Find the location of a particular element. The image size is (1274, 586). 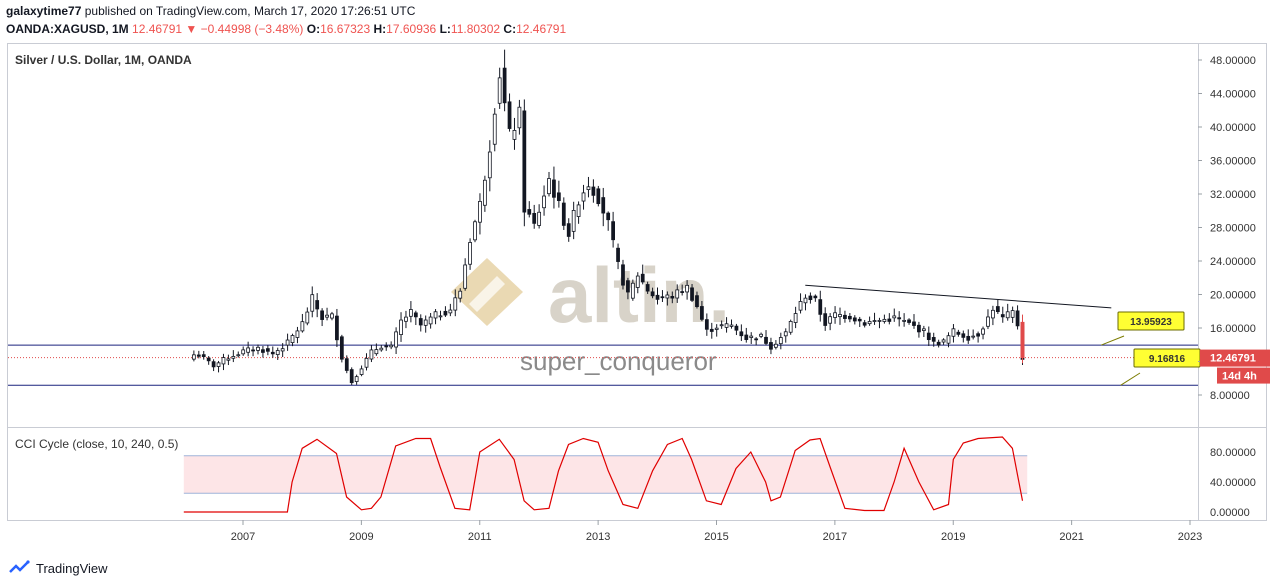

time-tick-label: 2013 is located at coordinates (598, 537).